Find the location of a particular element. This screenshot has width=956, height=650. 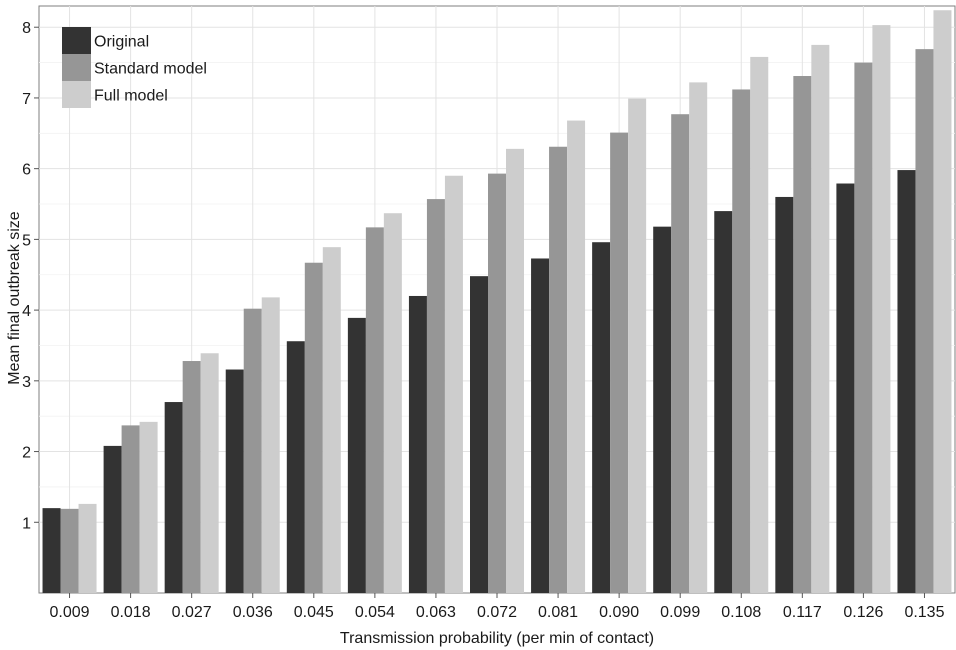

y-tick-label: 7 is located at coordinates (26, 99).